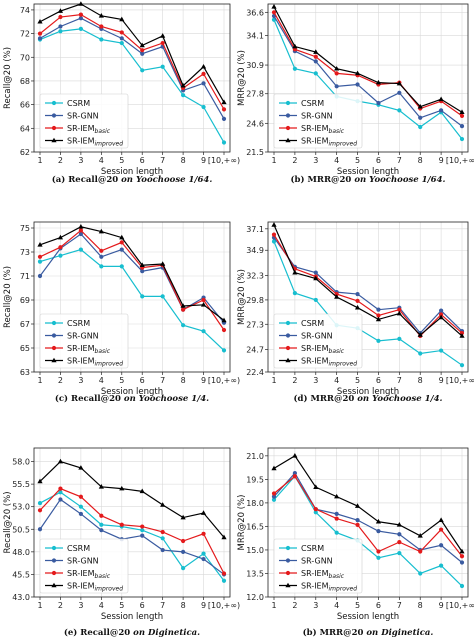 The height and width of the screenshot is (642, 474). Describe the element at coordinates (255, 229) in the screenshot. I see `y-tick-label: 37.1` at that location.